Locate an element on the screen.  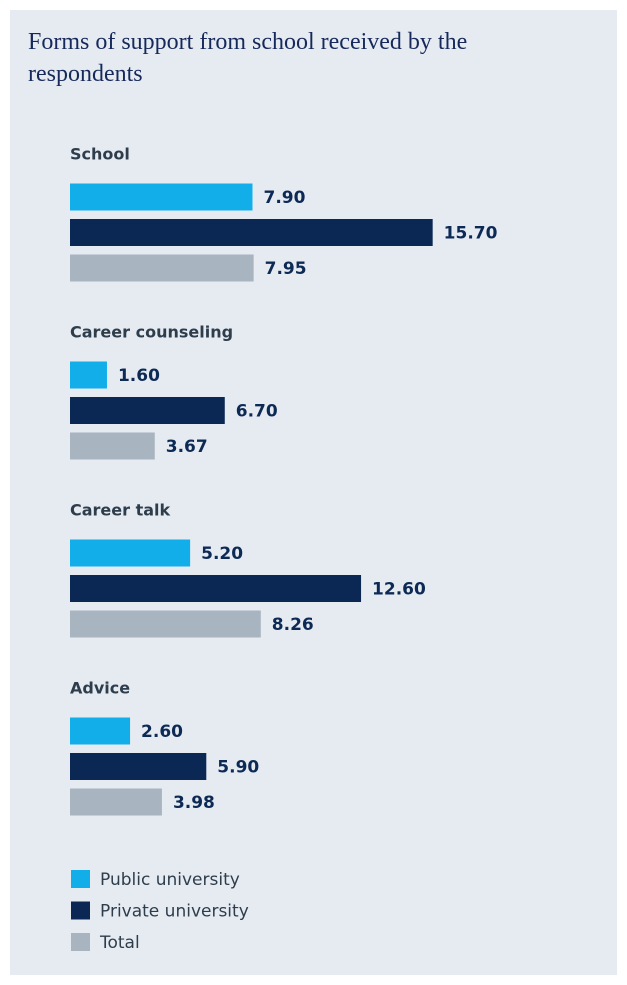
value-label: 8.26 is located at coordinates (293, 625).